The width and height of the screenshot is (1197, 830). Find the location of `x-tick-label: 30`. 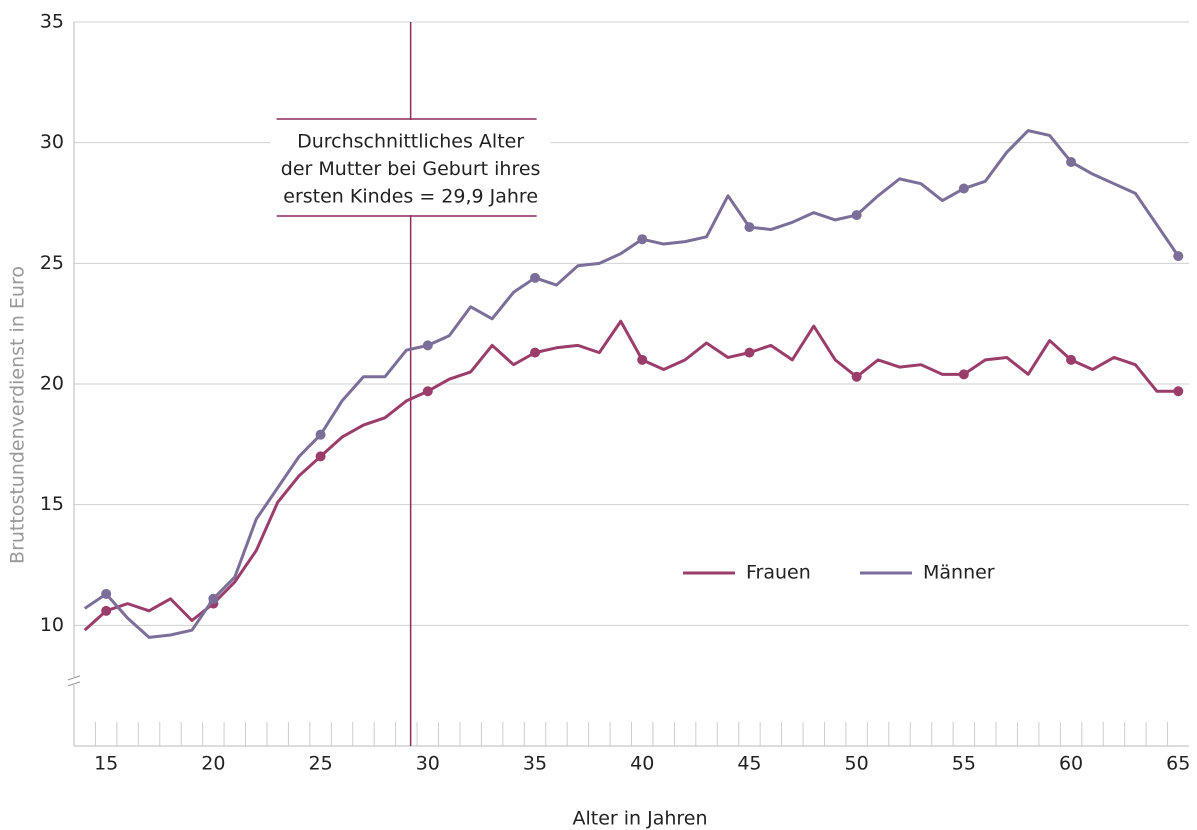

x-tick-label: 30 is located at coordinates (428, 764).